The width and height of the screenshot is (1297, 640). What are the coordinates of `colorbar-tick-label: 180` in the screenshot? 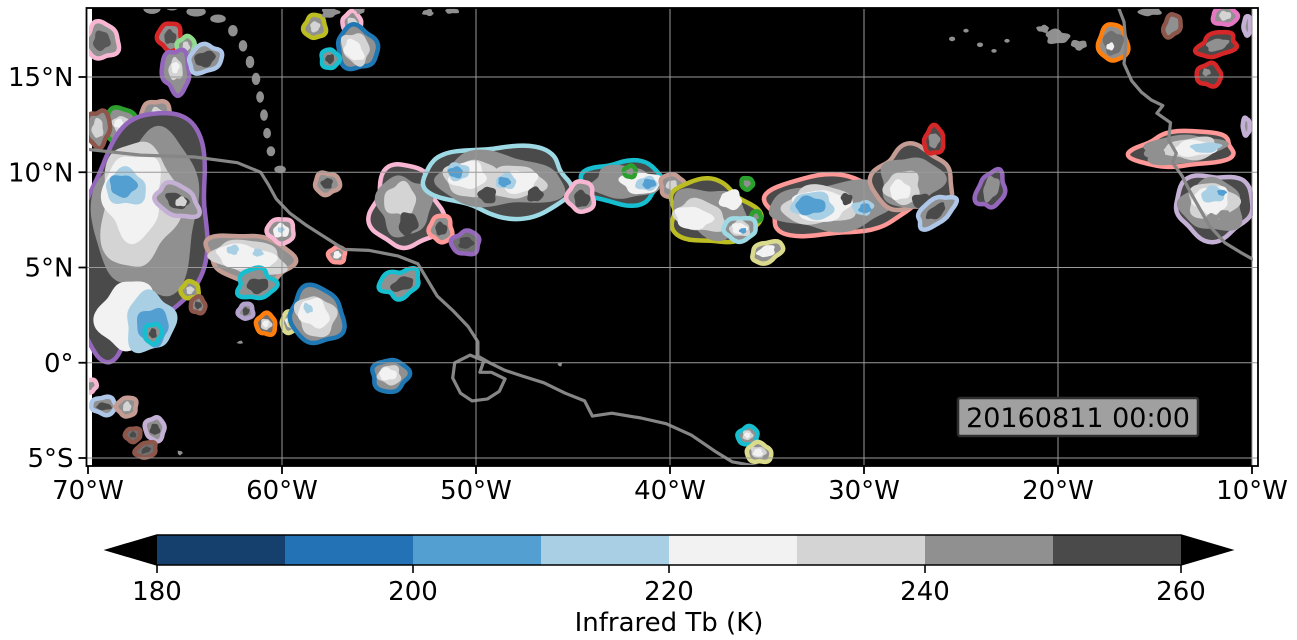 It's located at (157, 592).